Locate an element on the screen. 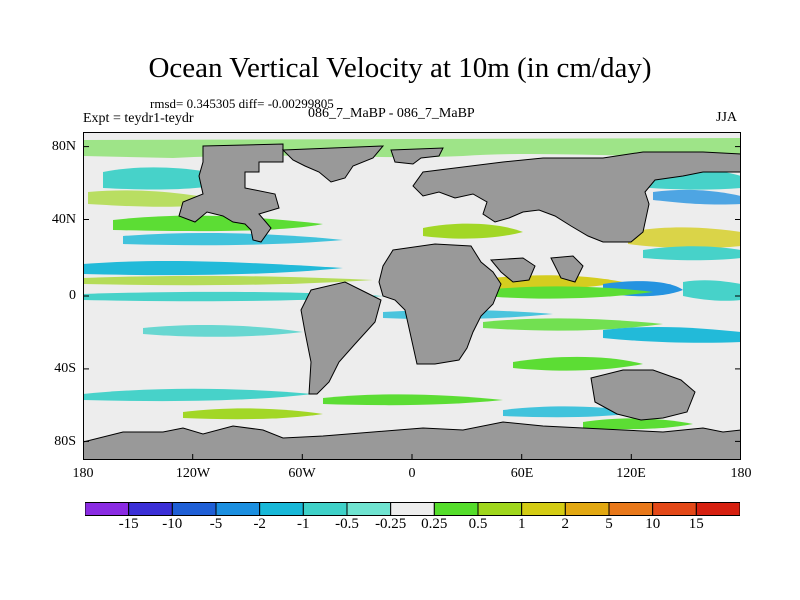 The width and height of the screenshot is (800, 600). lat-label-80n: 80N is located at coordinates (63, 146).